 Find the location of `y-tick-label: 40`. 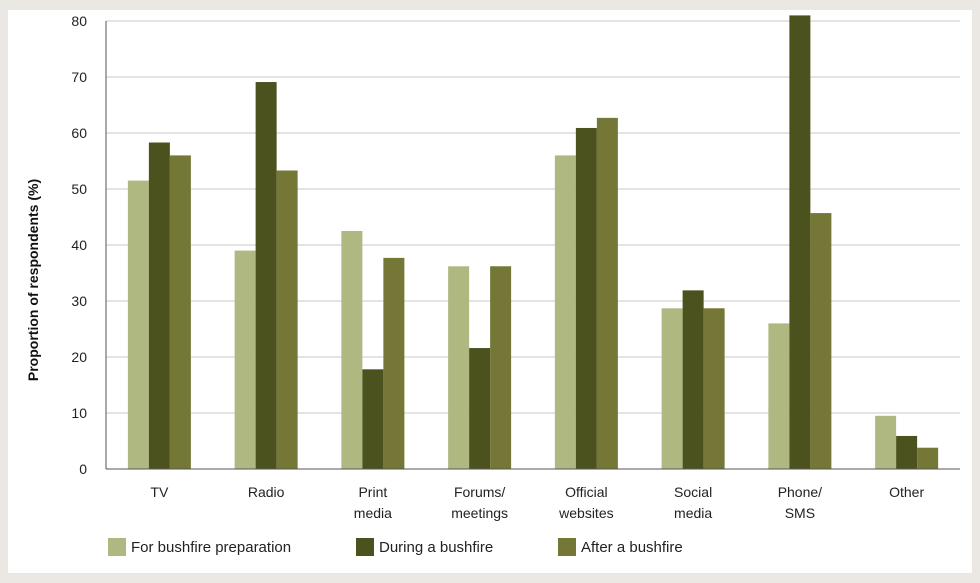

y-tick-label: 40 is located at coordinates (79, 245).